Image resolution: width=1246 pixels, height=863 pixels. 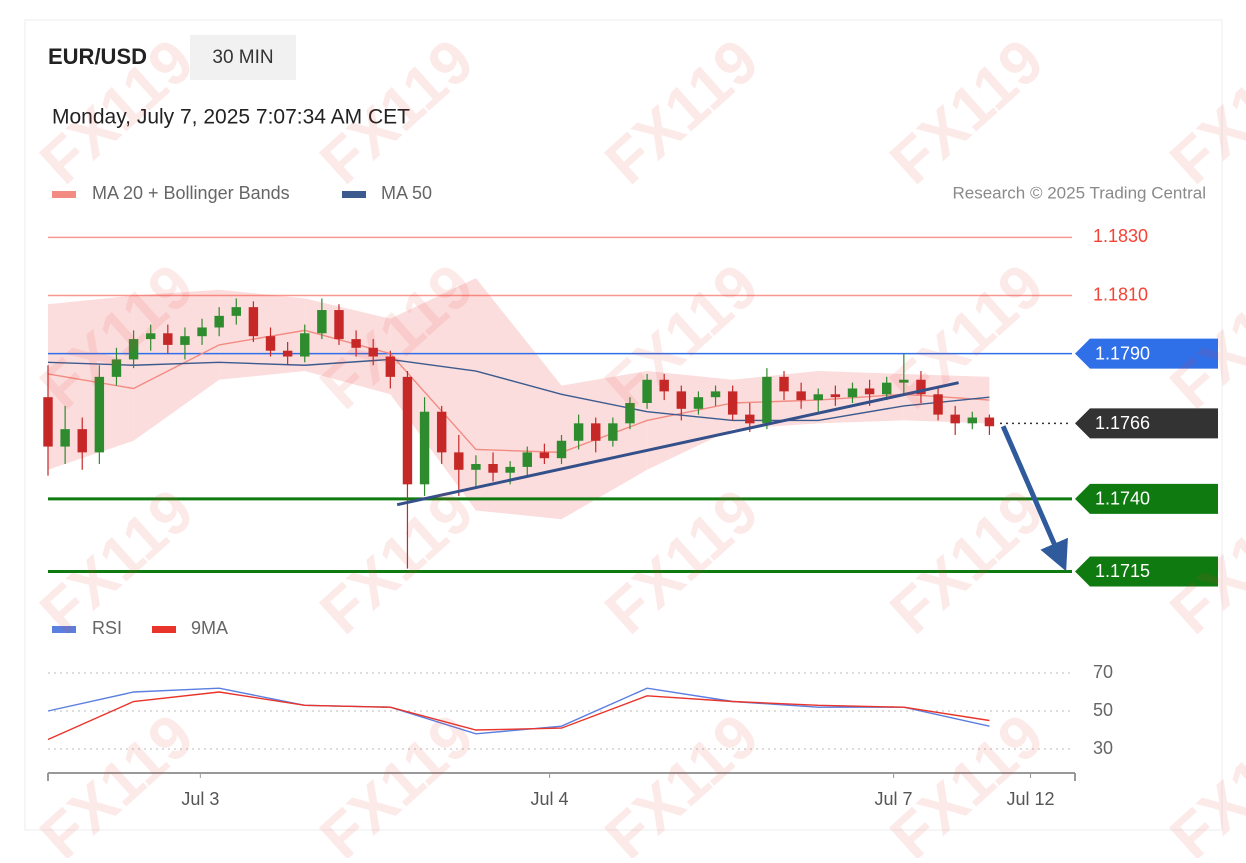 What do you see at coordinates (1103, 672) in the screenshot?
I see `y-tick-label: 70` at bounding box center [1103, 672].